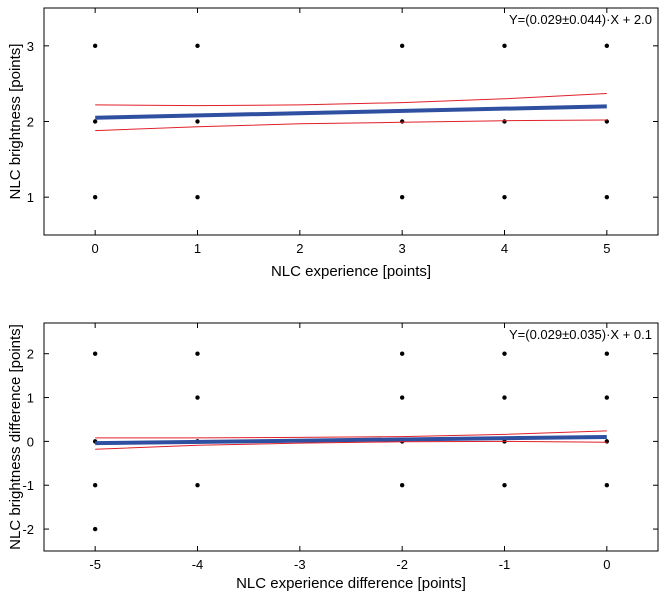 The width and height of the screenshot is (670, 598). I want to click on x-tick-label: 2, so click(299, 248).